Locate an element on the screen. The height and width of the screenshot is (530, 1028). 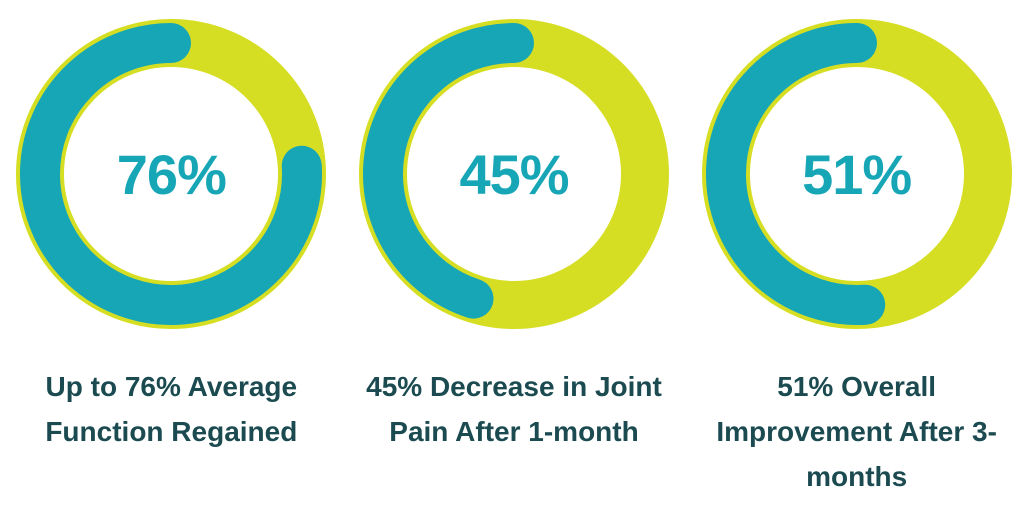
stat-caption: 45% Decrease in Joint Pain After 1-month is located at coordinates (514, 409).